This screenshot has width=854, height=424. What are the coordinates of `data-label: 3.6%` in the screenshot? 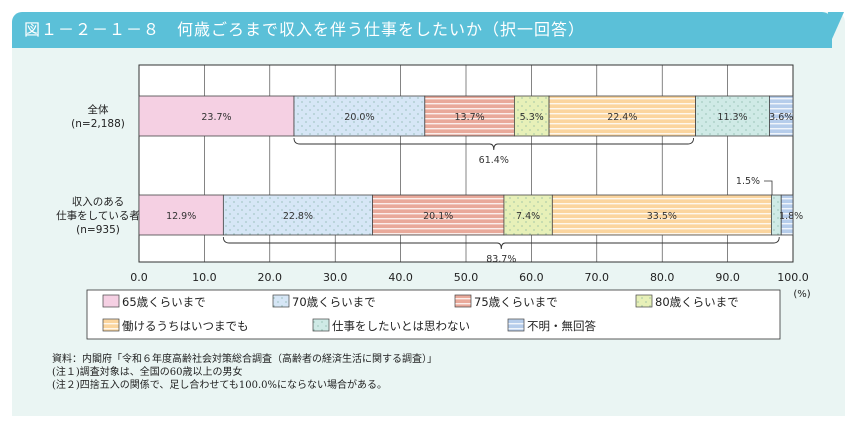 It's located at (781, 117).